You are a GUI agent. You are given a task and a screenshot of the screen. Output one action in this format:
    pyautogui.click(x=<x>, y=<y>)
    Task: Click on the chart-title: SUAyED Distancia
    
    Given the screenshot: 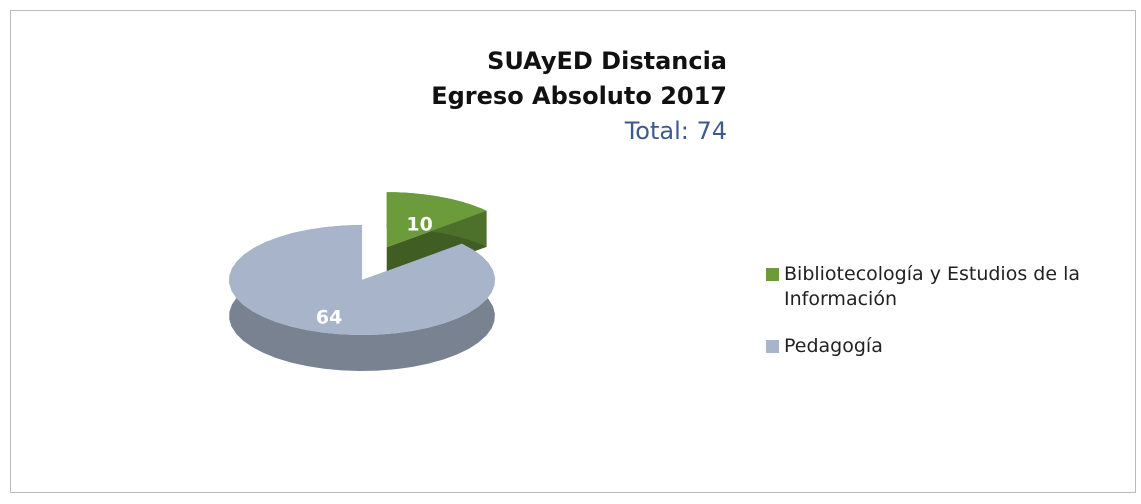 What is the action you would take?
    pyautogui.click(x=607, y=61)
    